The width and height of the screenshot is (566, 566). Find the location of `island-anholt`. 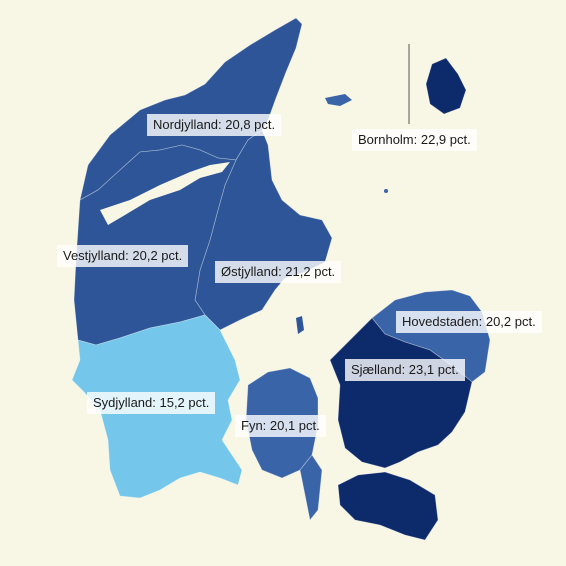

island-anholt is located at coordinates (338, 100).